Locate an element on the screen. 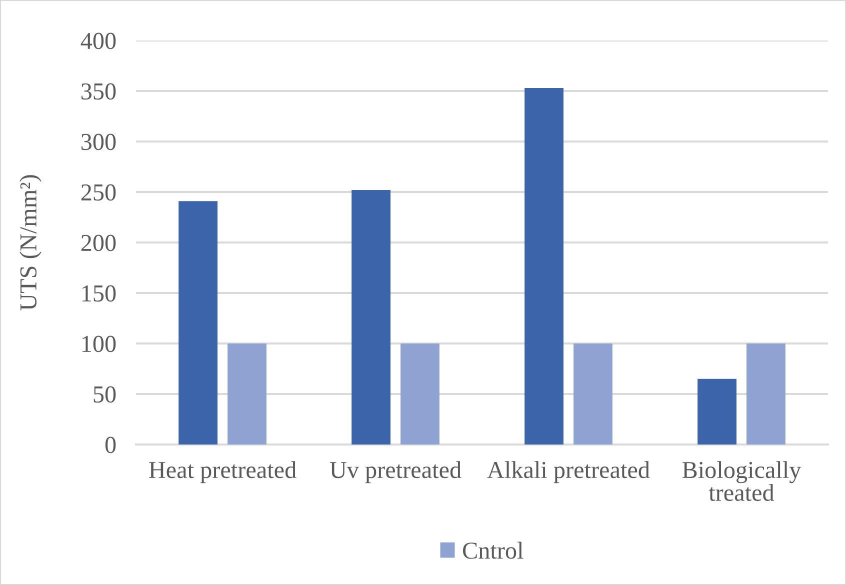 The height and width of the screenshot is (585, 846). y-tick-label: 400 is located at coordinates (98, 41).